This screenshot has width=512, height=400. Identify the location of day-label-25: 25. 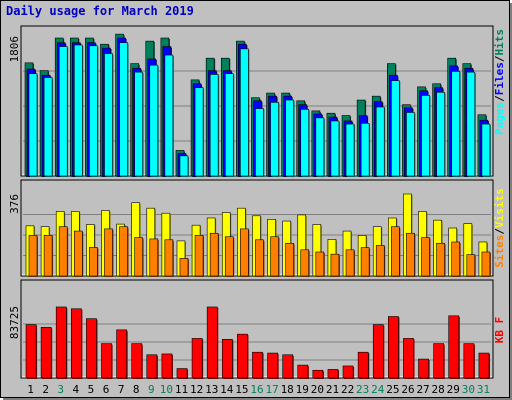
(392, 389).